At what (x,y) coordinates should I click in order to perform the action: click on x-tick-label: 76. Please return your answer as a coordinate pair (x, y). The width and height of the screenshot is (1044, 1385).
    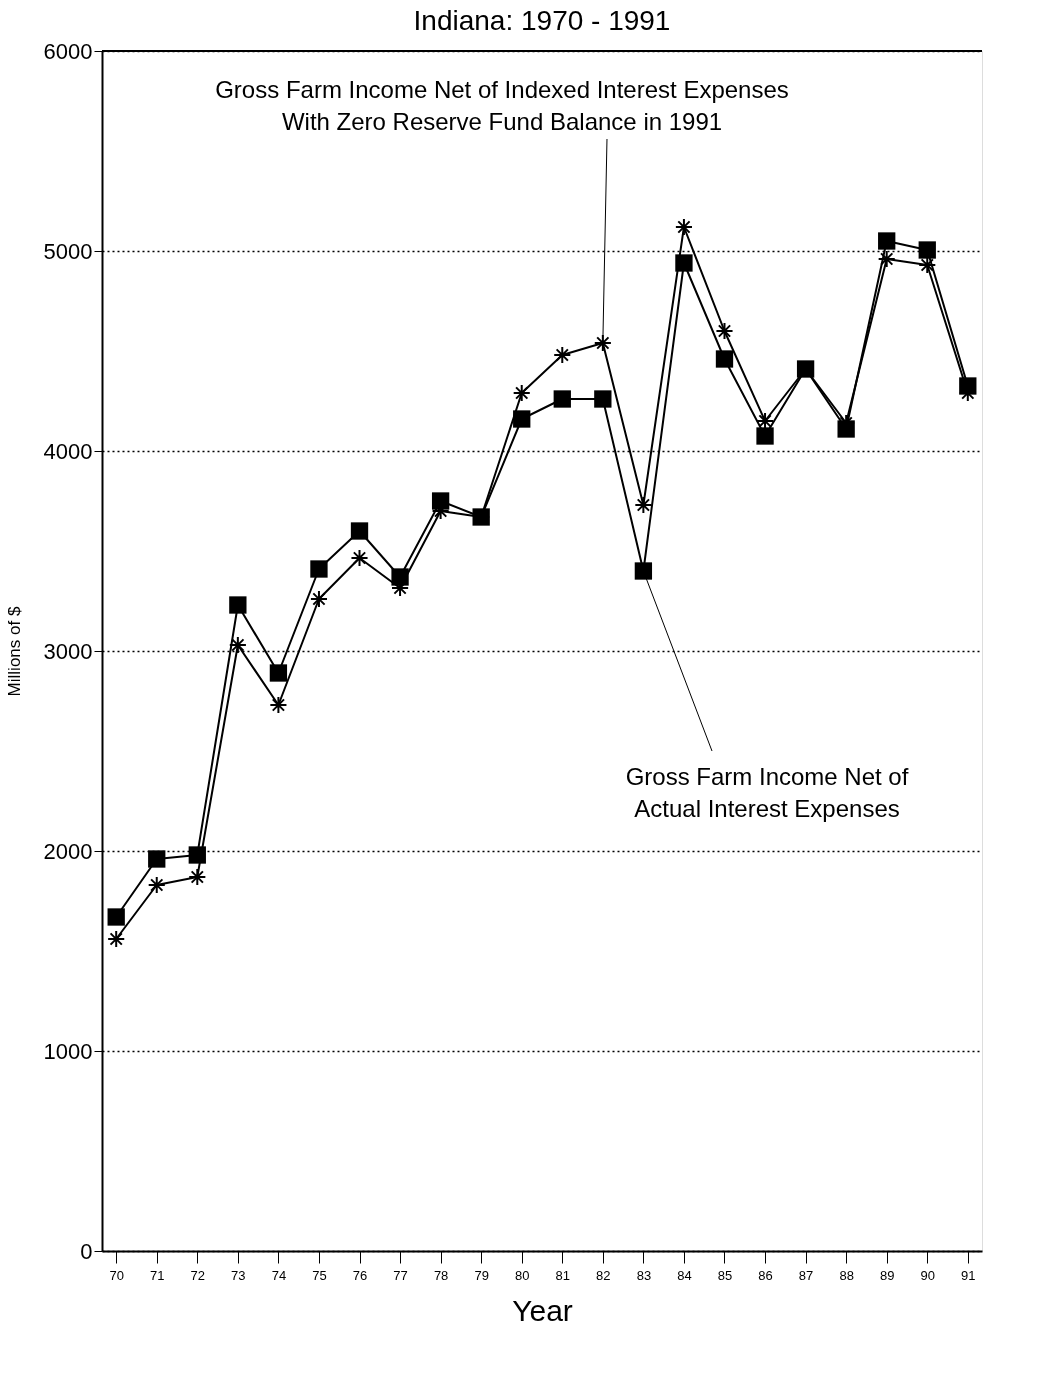
    Looking at the image, I should click on (360, 1275).